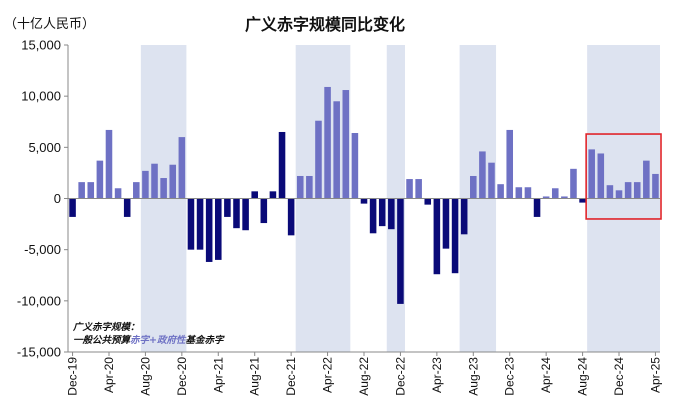  Describe the element at coordinates (619, 376) in the screenshot. I see `x-tick-label: Dec-24` at that location.